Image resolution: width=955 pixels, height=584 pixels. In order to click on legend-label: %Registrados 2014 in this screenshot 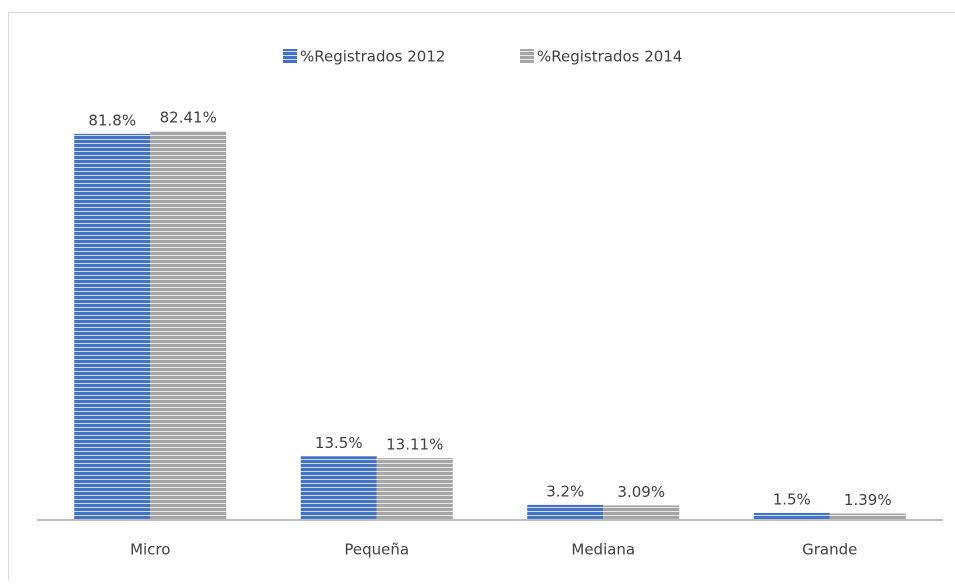, I will do `click(609, 57)`.